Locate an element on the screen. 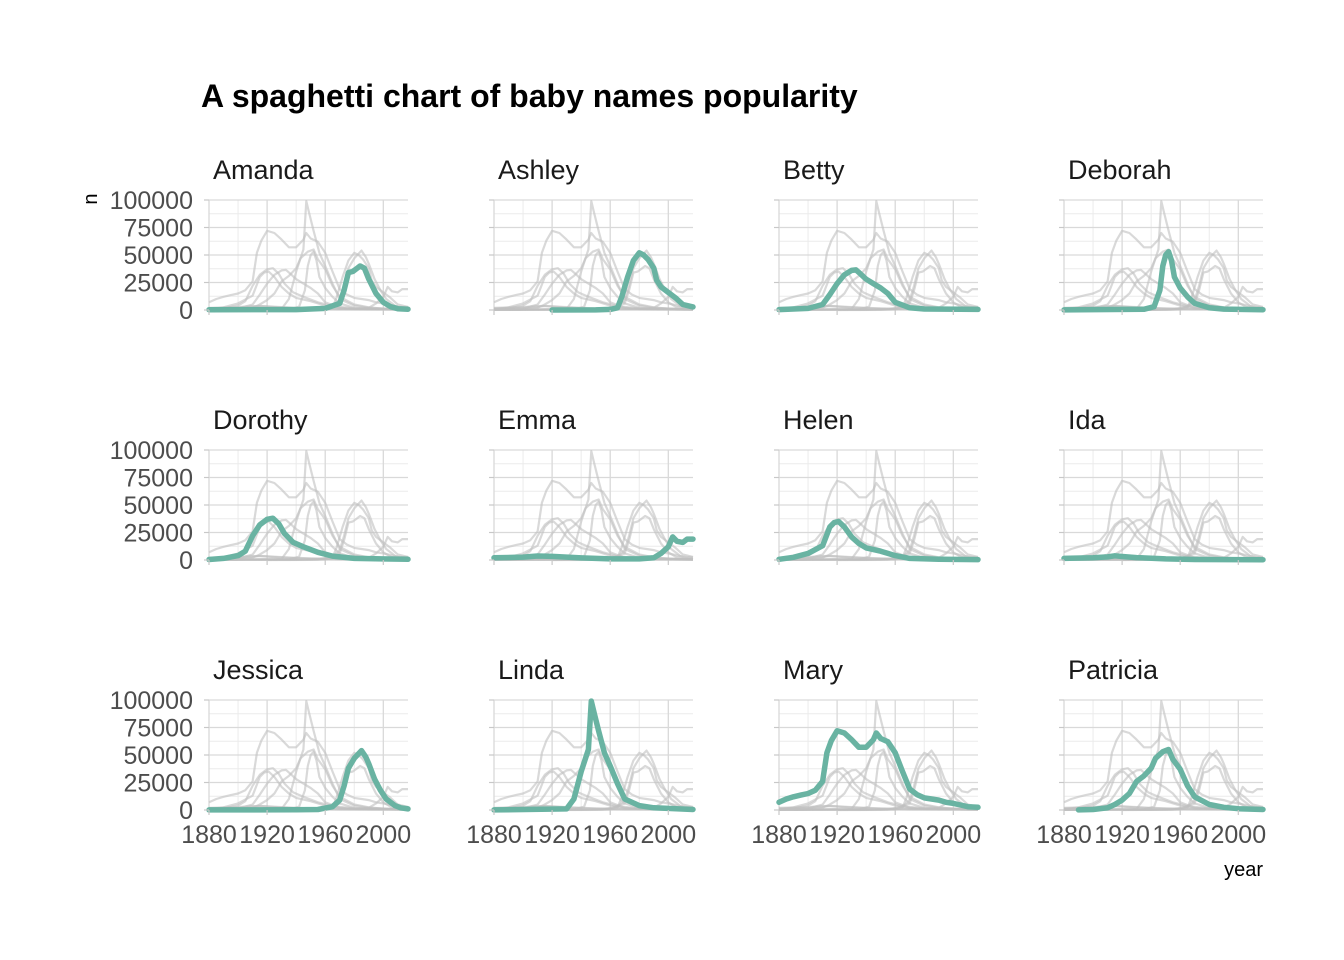 This screenshot has height=960, width=1344. highlight-line-linda is located at coordinates (593, 755).